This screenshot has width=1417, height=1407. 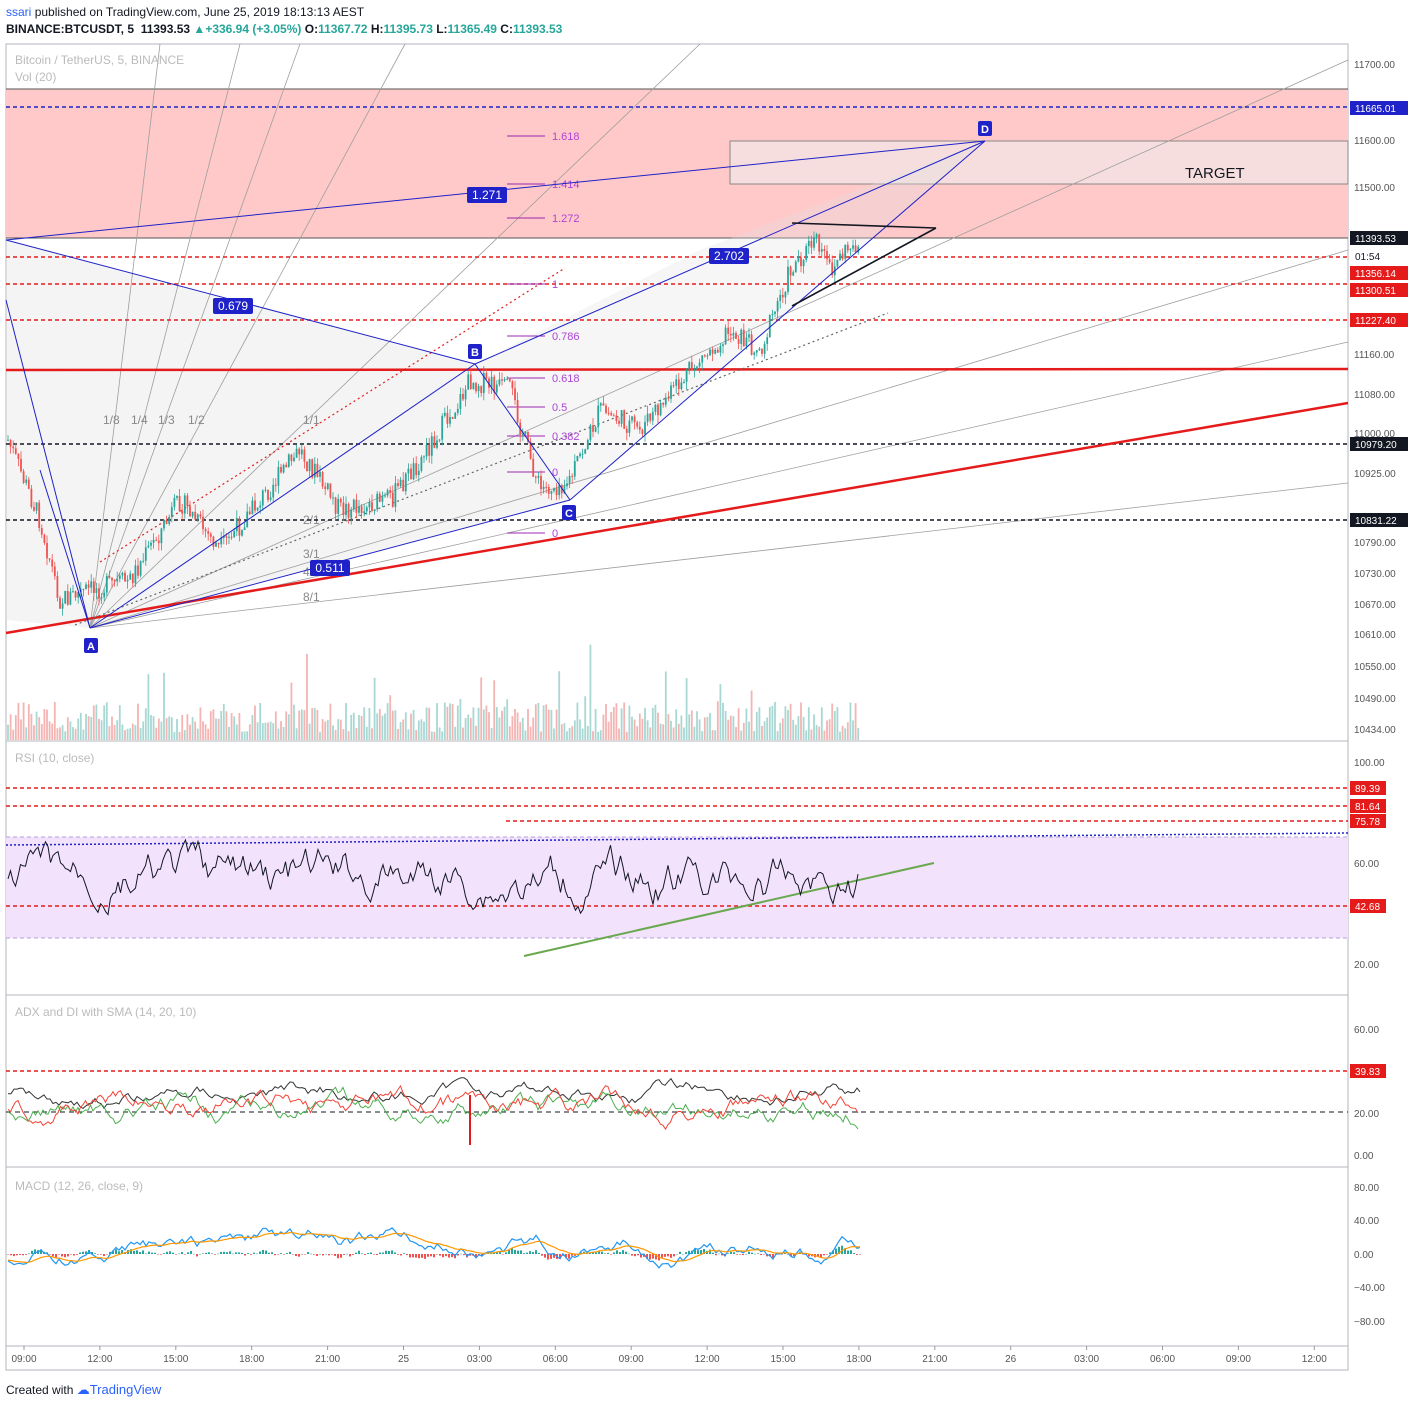 What do you see at coordinates (1375, 109) in the screenshot?
I see `price-label: 11665.01` at bounding box center [1375, 109].